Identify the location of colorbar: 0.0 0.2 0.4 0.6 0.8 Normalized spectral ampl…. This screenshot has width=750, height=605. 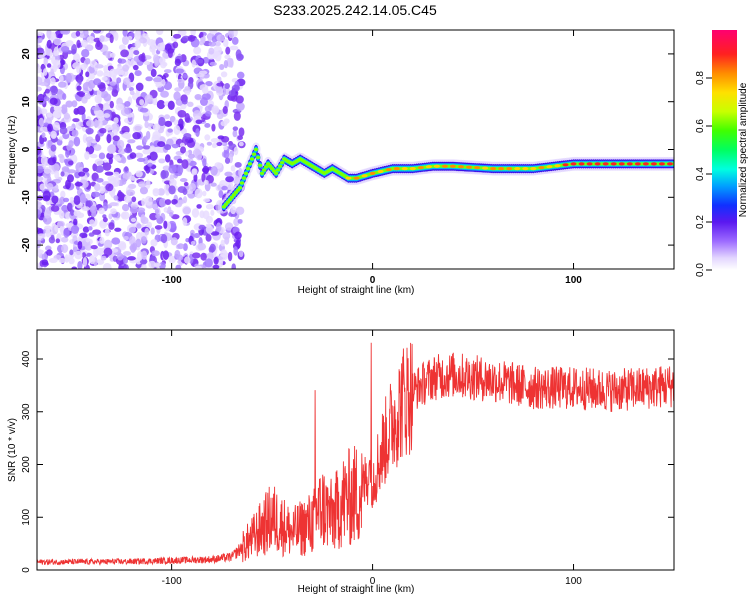
(722, 153).